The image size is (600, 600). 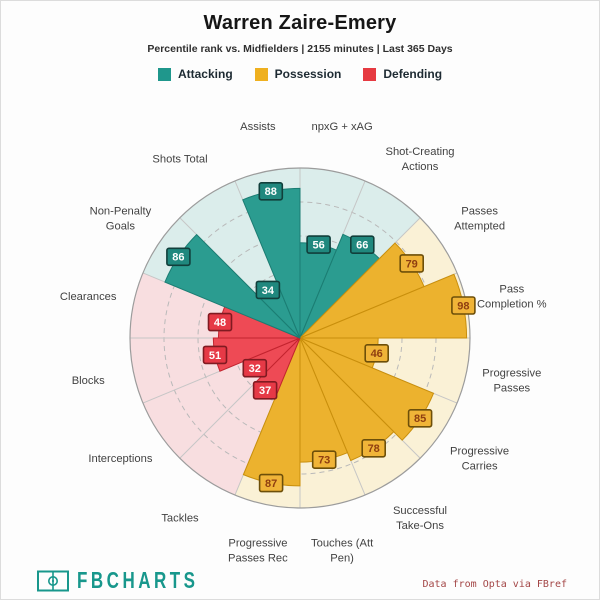 I want to click on slice-label: Assists, so click(x=258, y=127).